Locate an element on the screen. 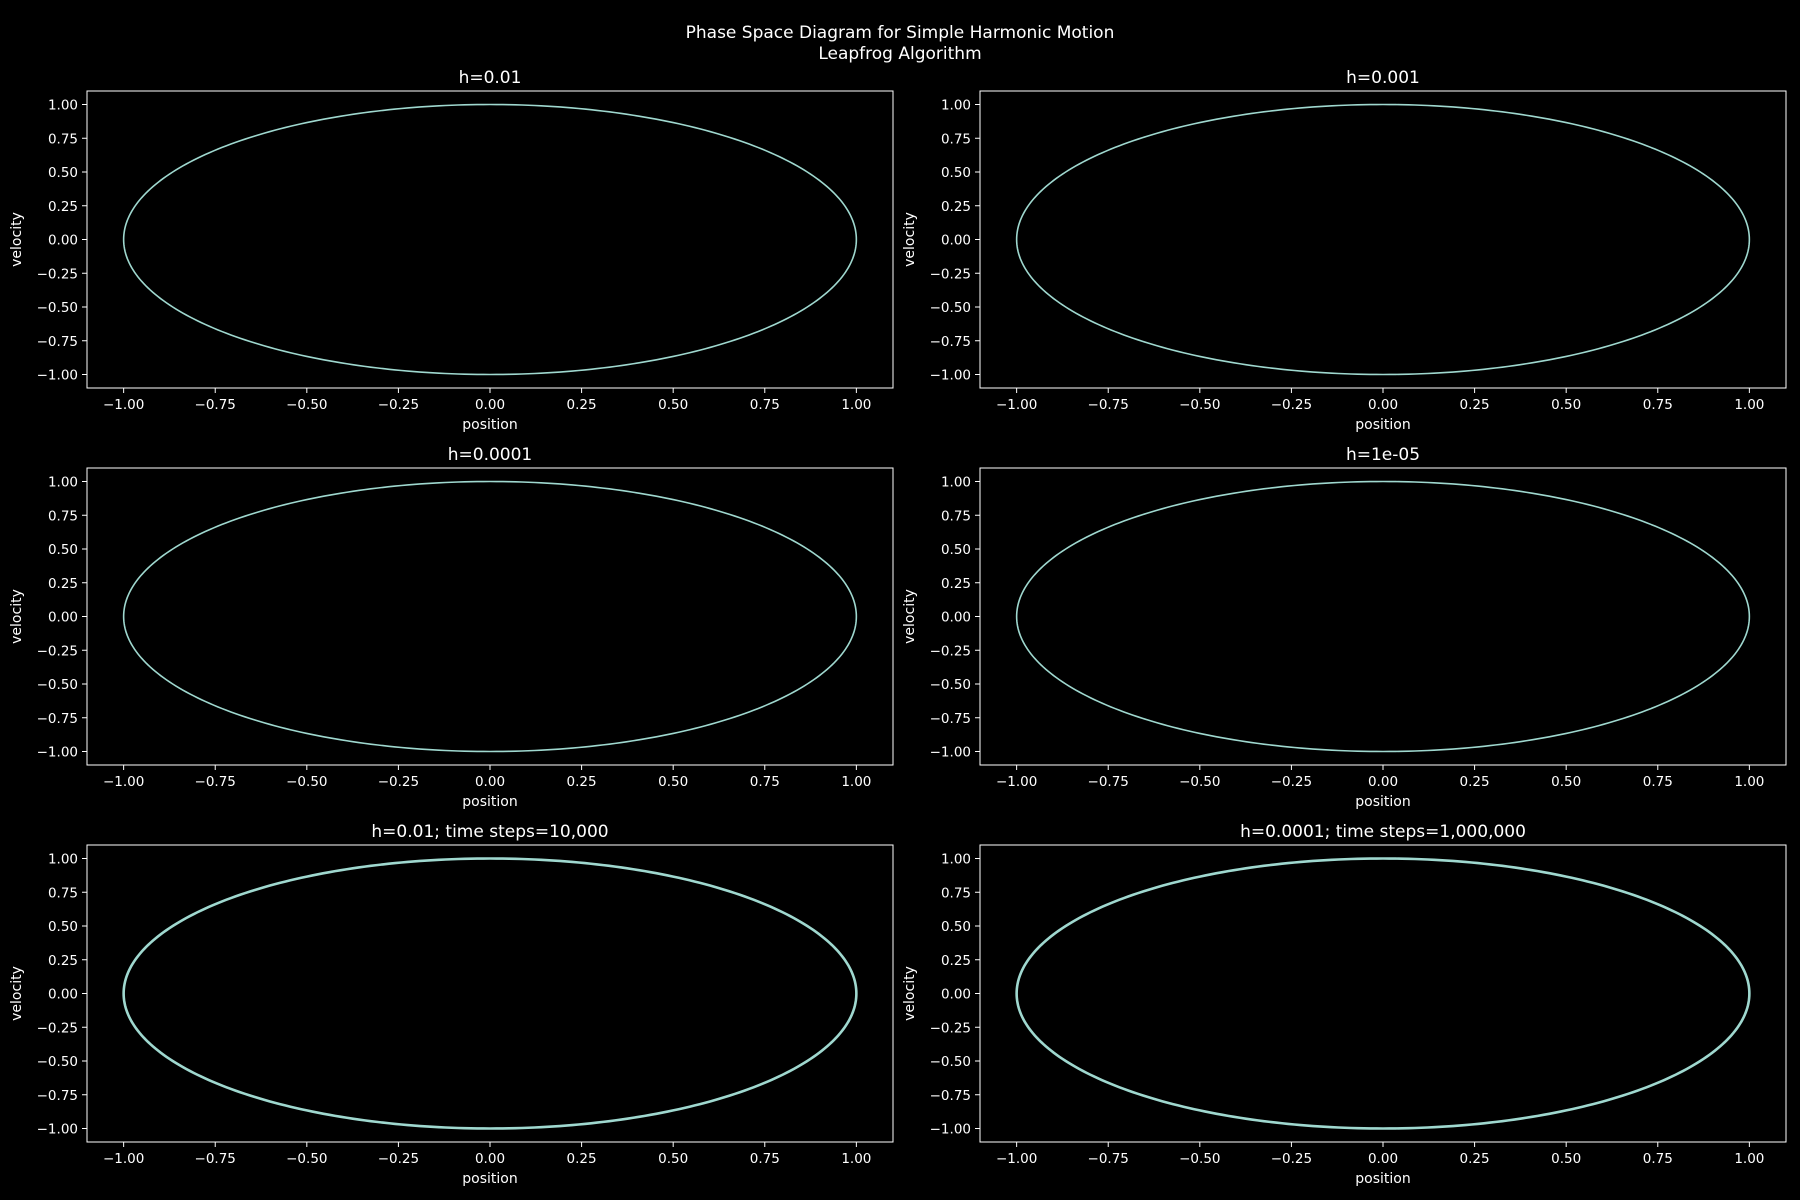 This screenshot has width=1800, height=1200. subplot-title: h=0.0001 is located at coordinates (490, 455).